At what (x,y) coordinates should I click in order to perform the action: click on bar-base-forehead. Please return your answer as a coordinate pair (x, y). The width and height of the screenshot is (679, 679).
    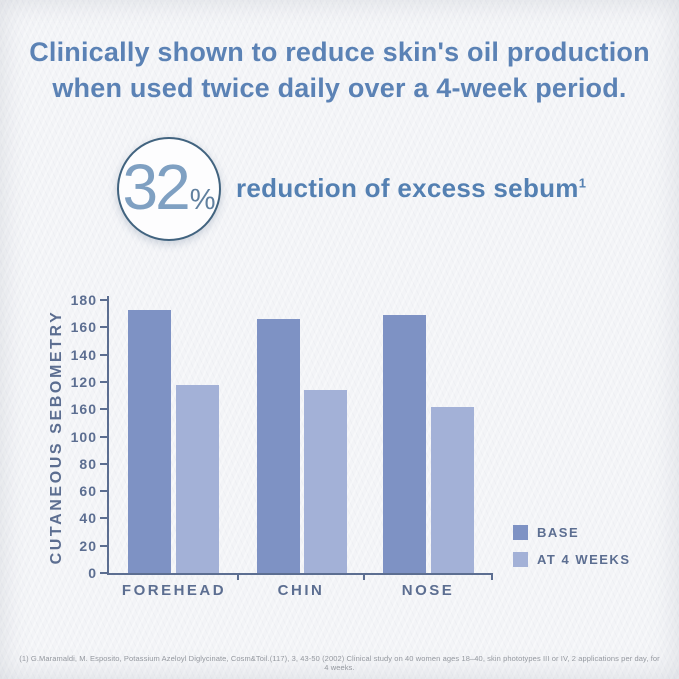
    Looking at the image, I should click on (149, 441).